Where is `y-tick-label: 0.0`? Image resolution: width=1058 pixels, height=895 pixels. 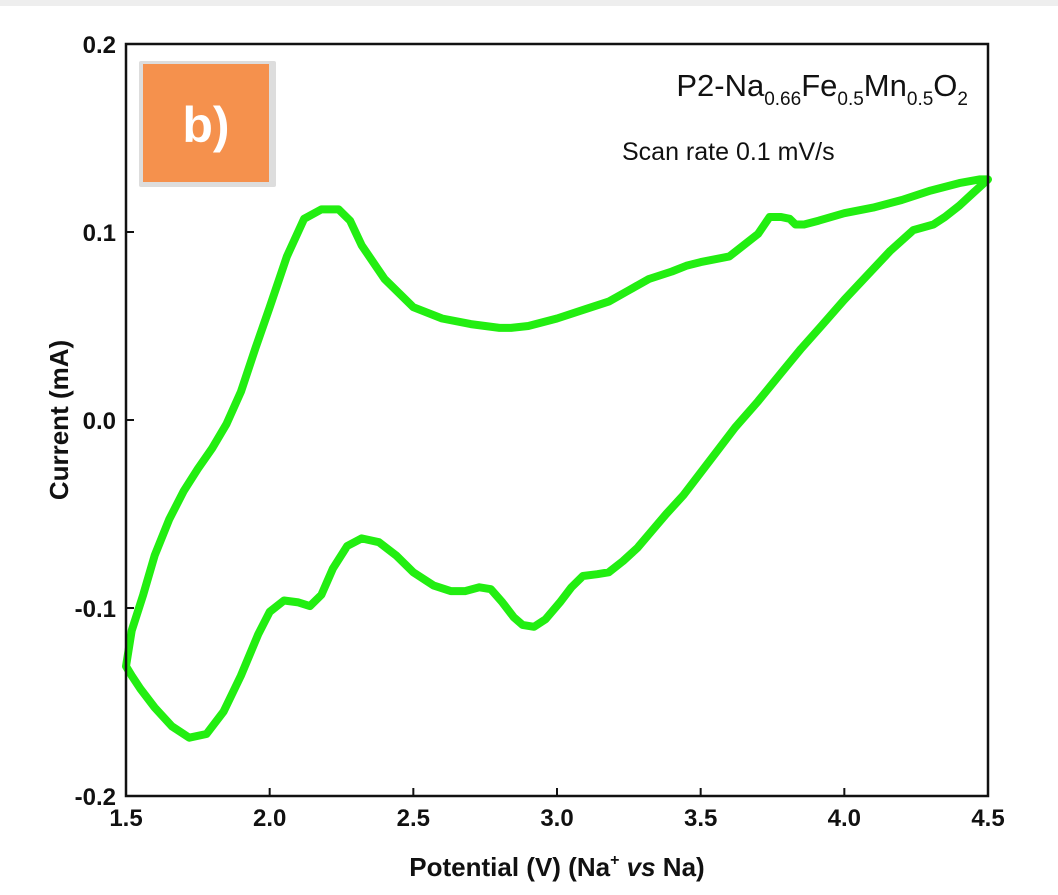 y-tick-label: 0.0 is located at coordinates (99, 421).